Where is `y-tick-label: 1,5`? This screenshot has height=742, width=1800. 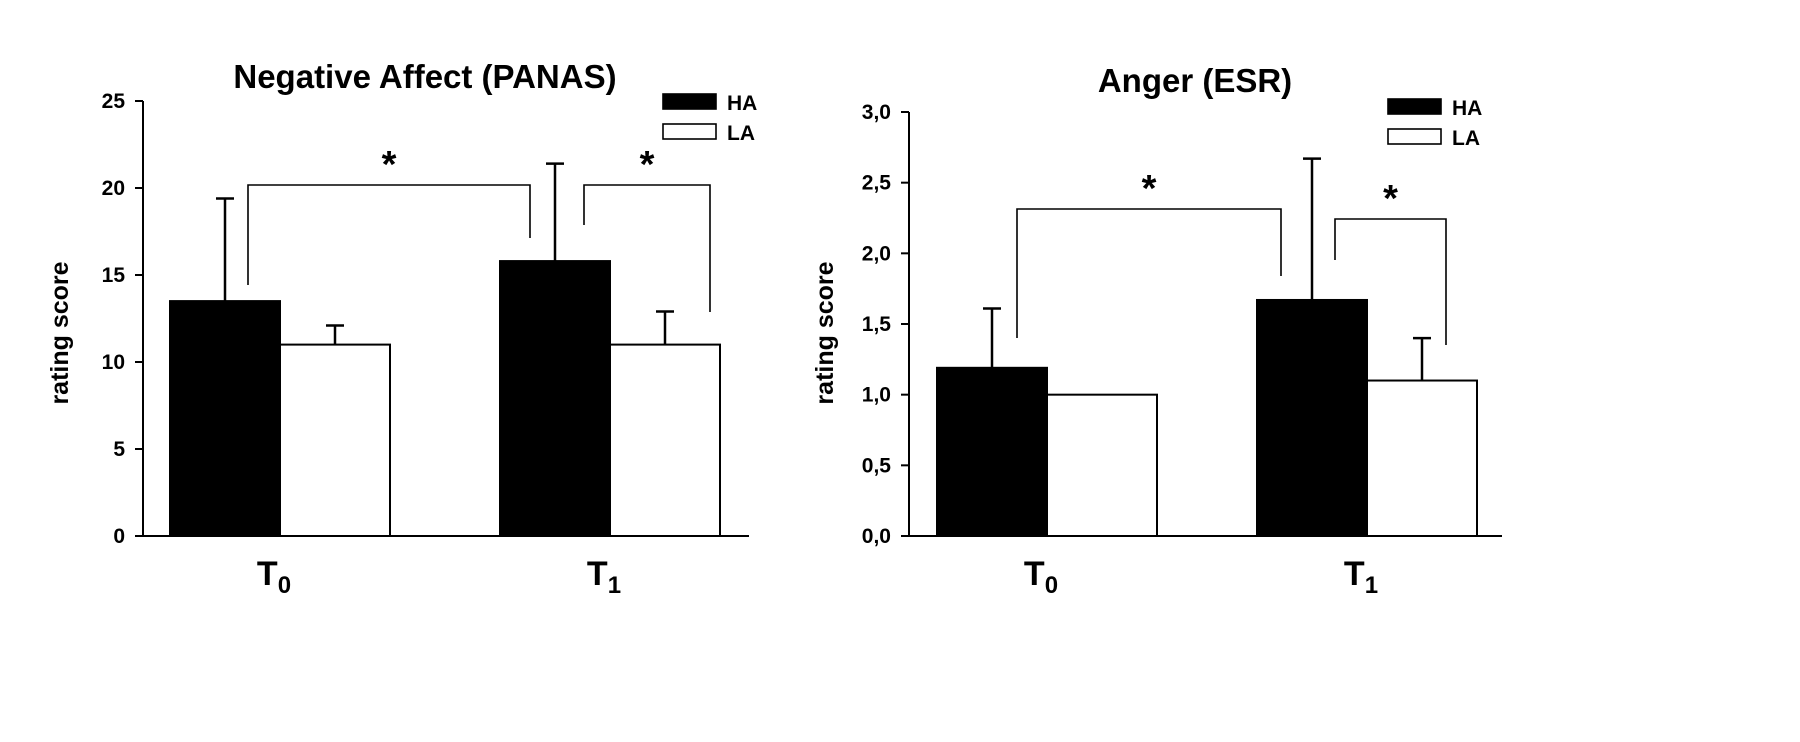 y-tick-label: 1,5 is located at coordinates (877, 324).